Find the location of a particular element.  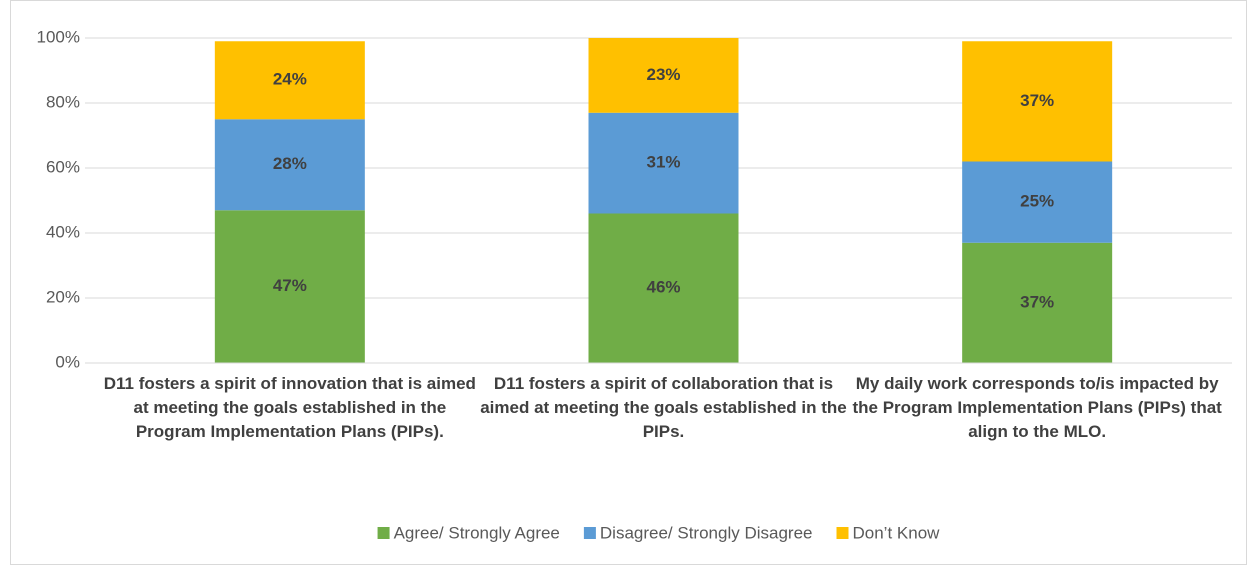

data-label: 23% is located at coordinates (663, 74).